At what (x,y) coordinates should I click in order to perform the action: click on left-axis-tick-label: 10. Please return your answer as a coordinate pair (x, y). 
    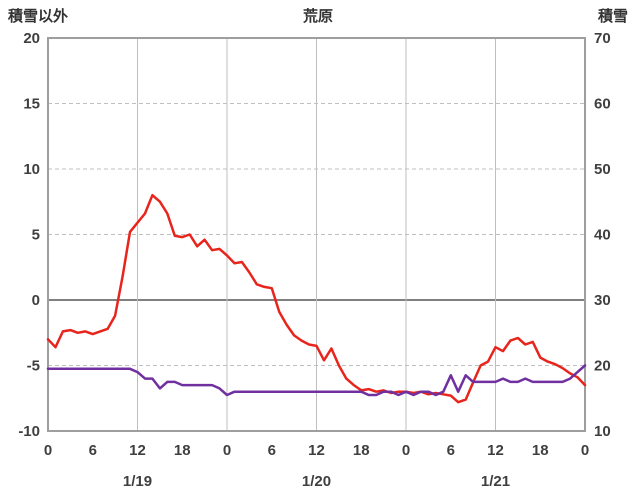
    Looking at the image, I should click on (31, 169).